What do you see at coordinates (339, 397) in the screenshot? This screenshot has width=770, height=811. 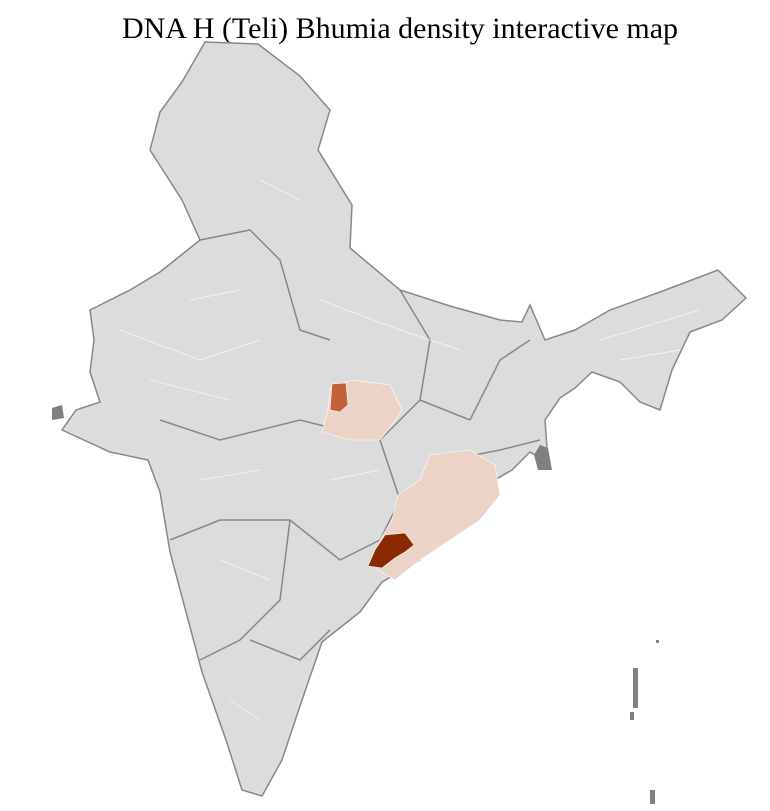 I see `region-medium-central` at bounding box center [339, 397].